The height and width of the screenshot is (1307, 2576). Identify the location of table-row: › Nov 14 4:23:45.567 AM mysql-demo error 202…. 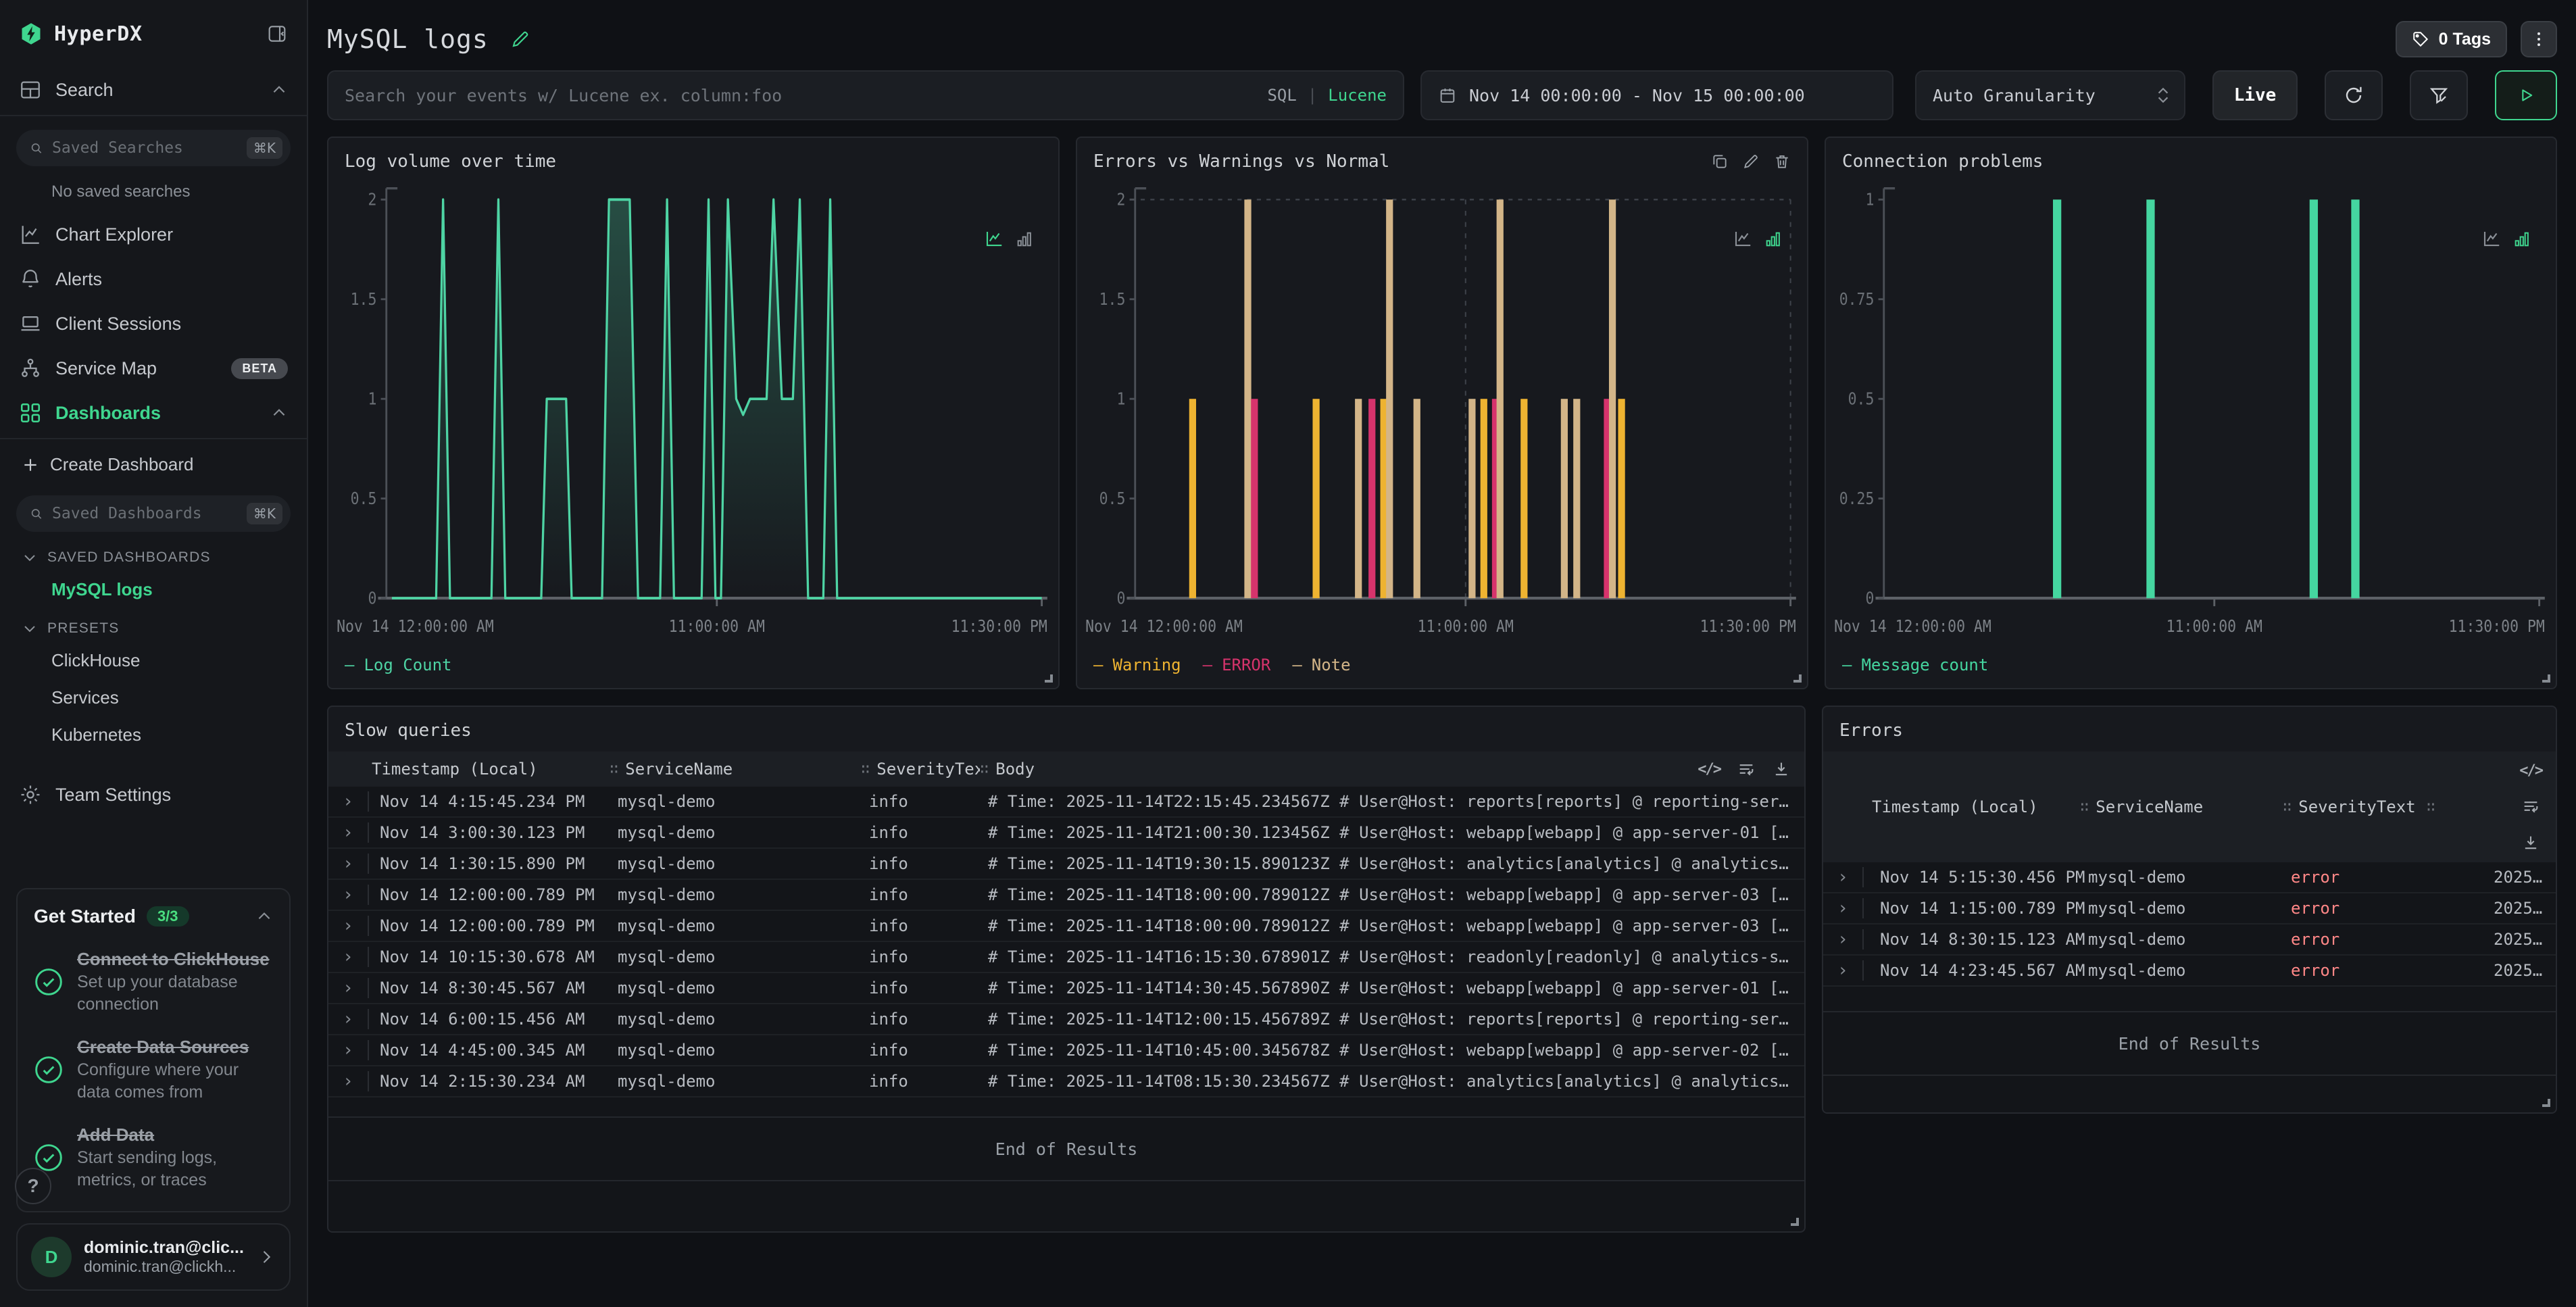
(2190, 971).